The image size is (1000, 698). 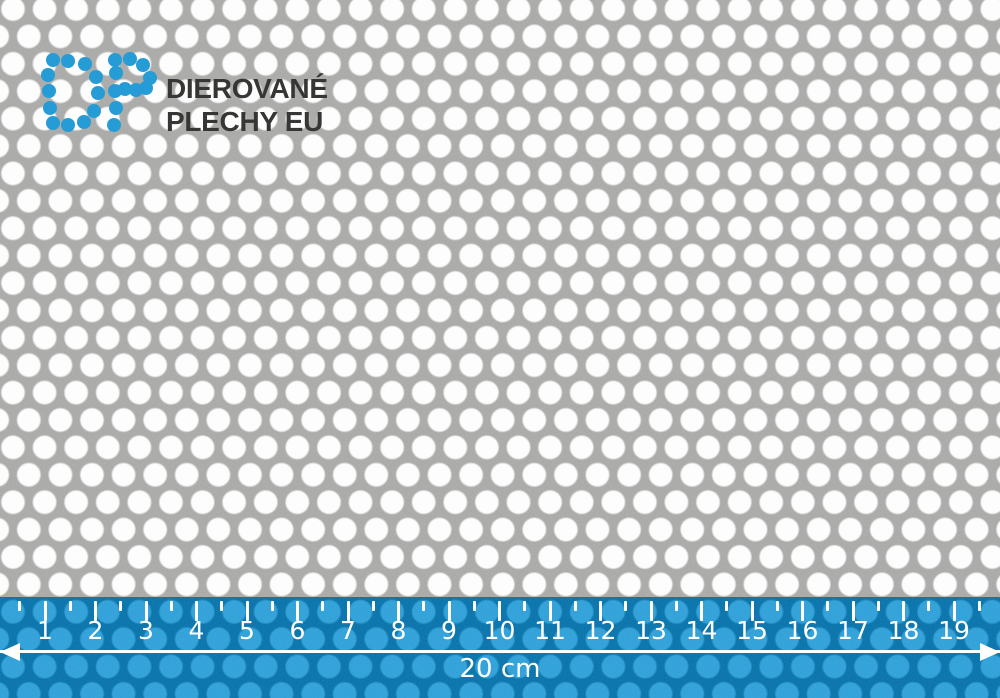 I want to click on ruler-number: 19, so click(x=954, y=630).